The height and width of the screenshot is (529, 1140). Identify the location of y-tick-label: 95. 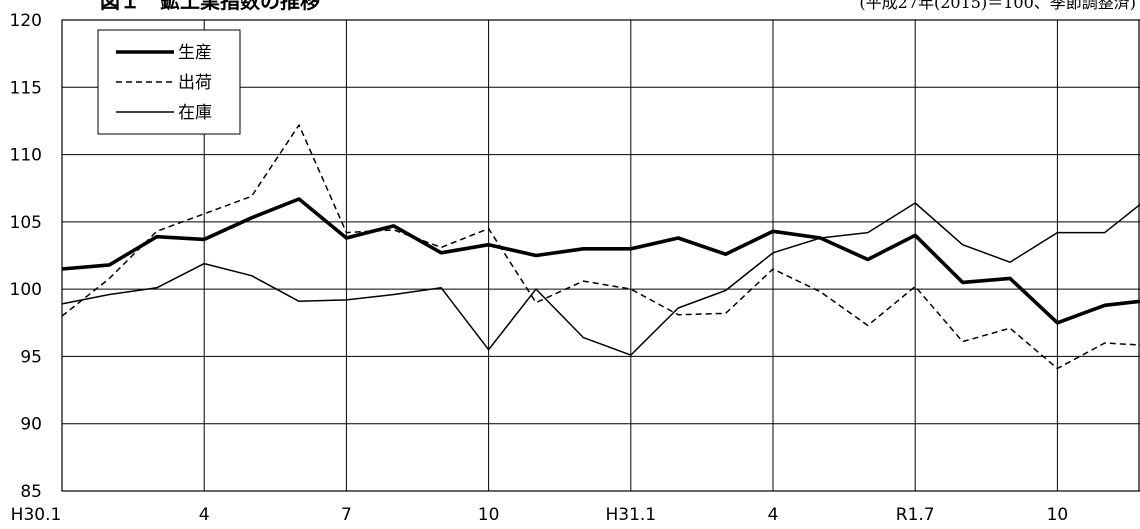
(31, 357).